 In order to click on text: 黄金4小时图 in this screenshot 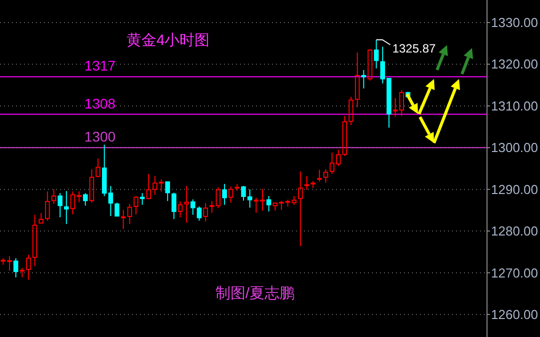, I will do `click(168, 40)`.